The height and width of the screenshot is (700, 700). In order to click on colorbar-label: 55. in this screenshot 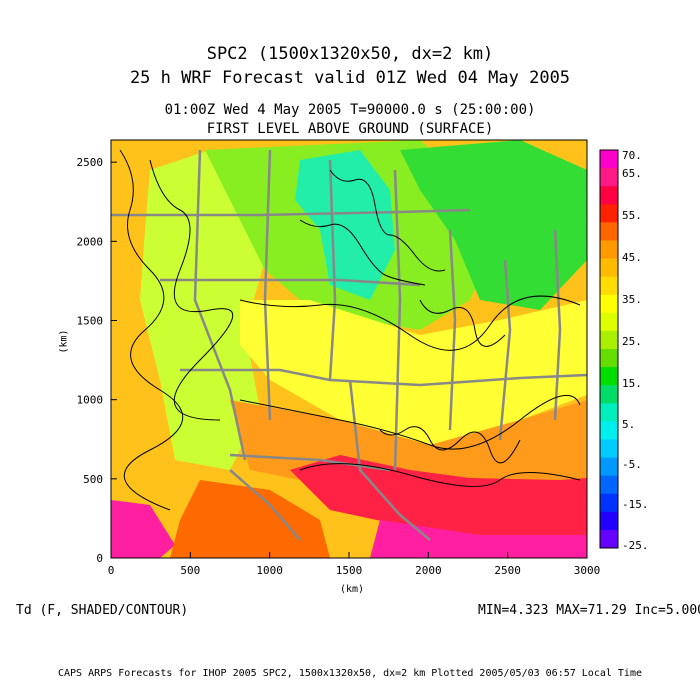, I will do `click(632, 215)`.